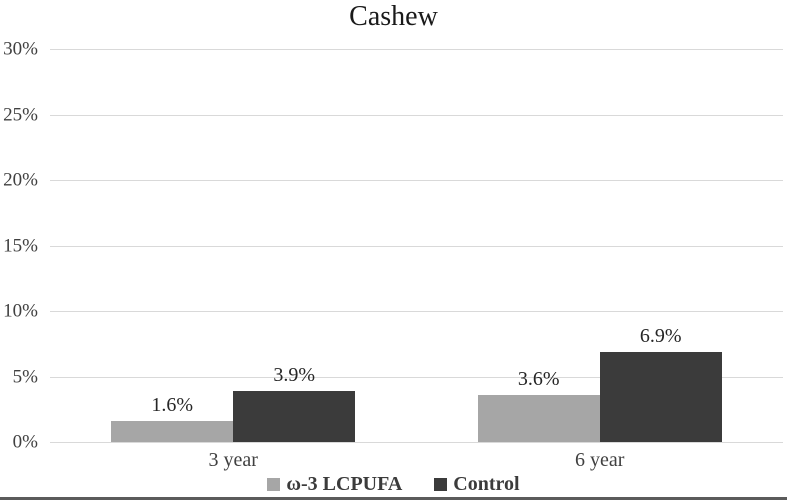 This screenshot has width=787, height=500. Describe the element at coordinates (416, 49) in the screenshot. I see `gridline-30%` at that location.